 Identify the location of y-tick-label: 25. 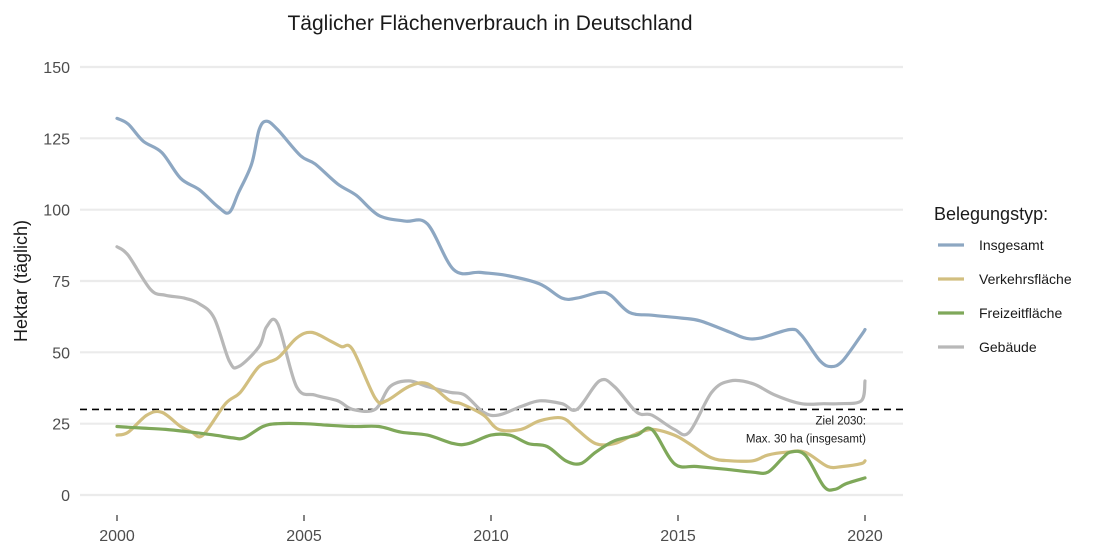
(61, 425).